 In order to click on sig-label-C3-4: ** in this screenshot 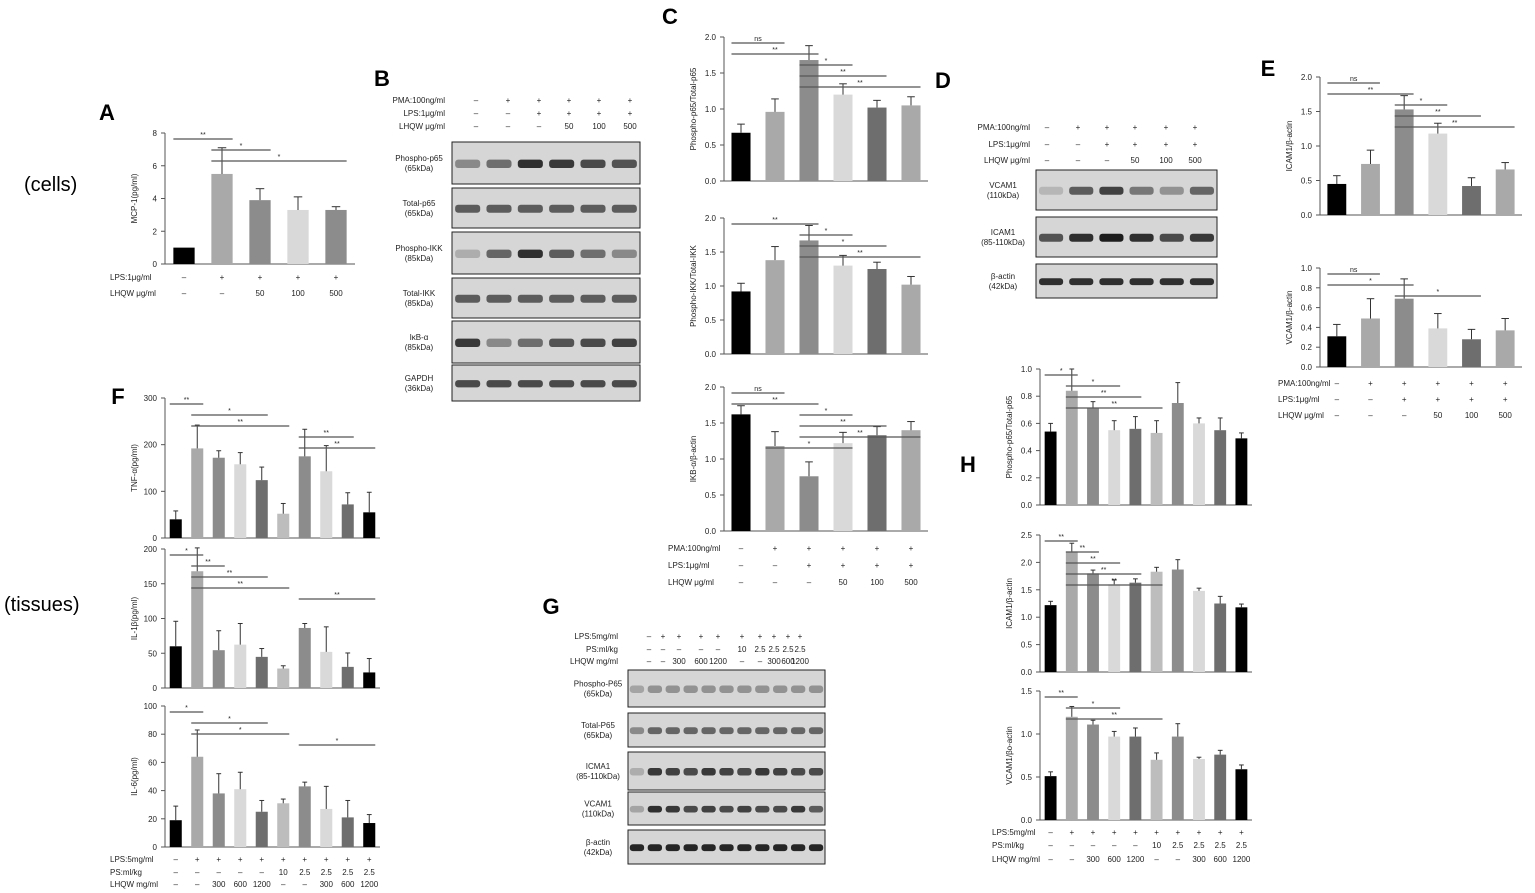, I will do `click(860, 433)`.